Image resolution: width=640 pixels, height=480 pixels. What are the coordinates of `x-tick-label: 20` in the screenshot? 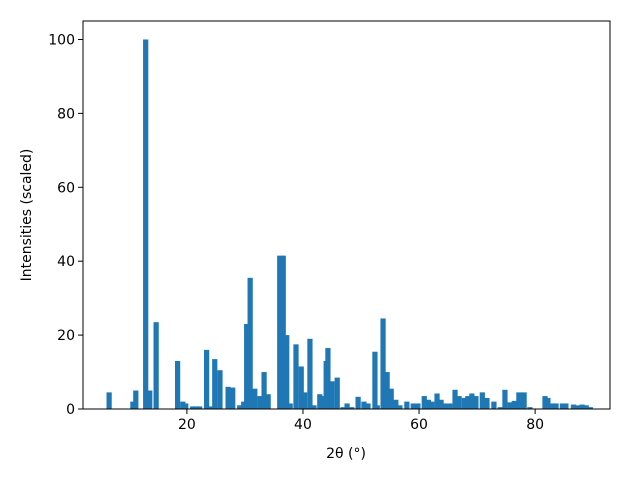 It's located at (187, 425).